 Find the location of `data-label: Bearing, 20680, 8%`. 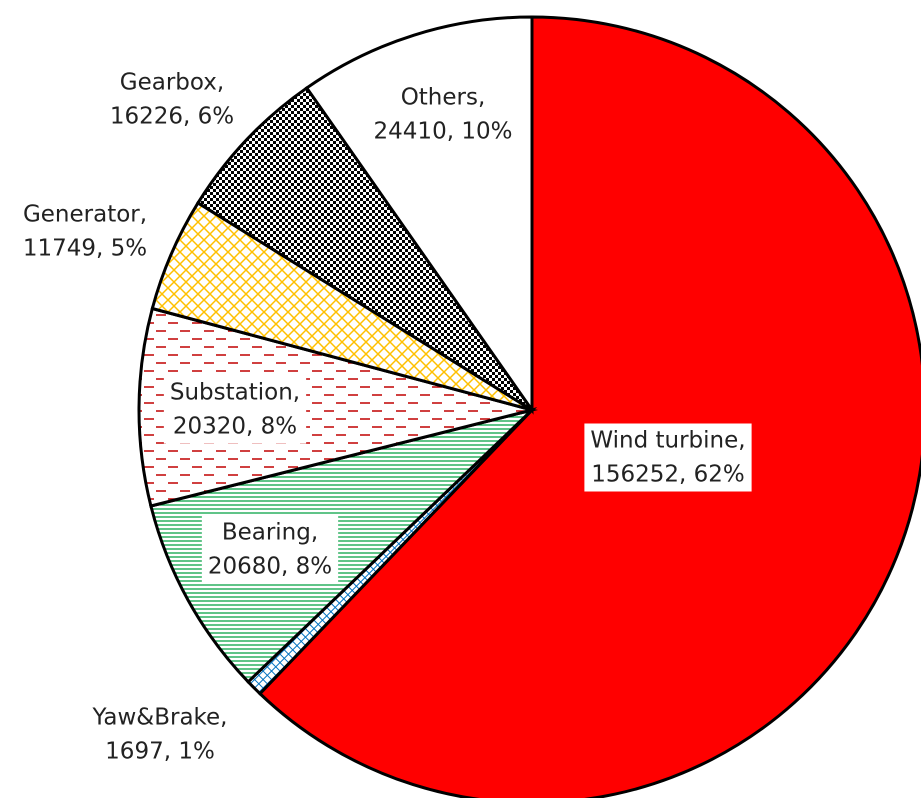

data-label: Bearing, 20680, 8% is located at coordinates (270, 549).